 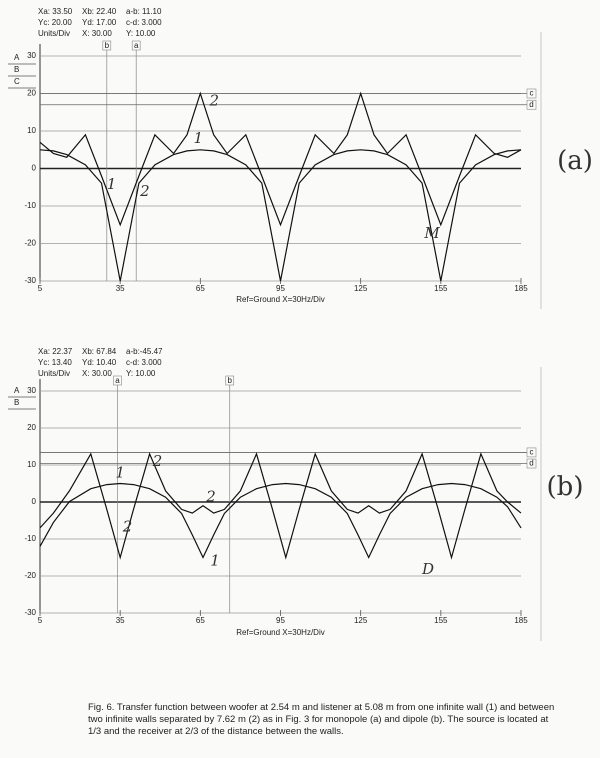 I want to click on readout: a-b: 11.10, so click(x=144, y=11).